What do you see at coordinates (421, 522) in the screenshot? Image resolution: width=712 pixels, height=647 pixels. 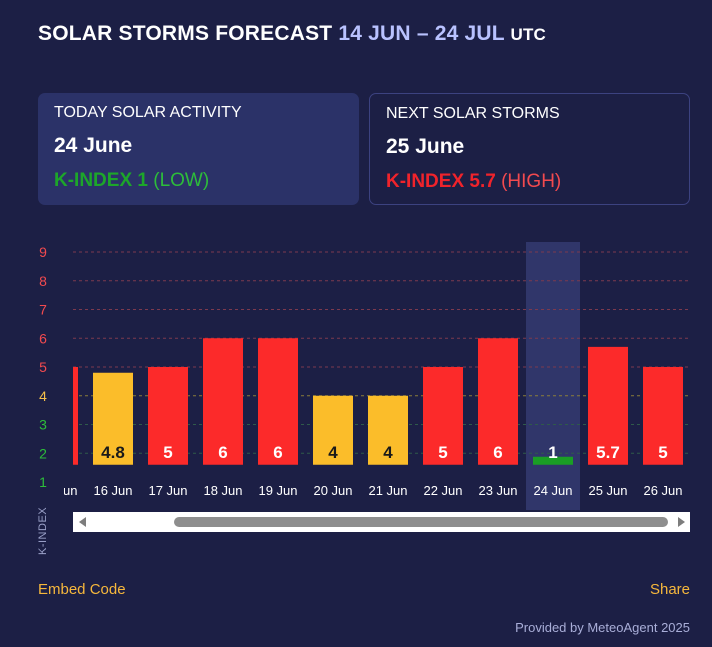 I see `scrollbar-thumb` at bounding box center [421, 522].